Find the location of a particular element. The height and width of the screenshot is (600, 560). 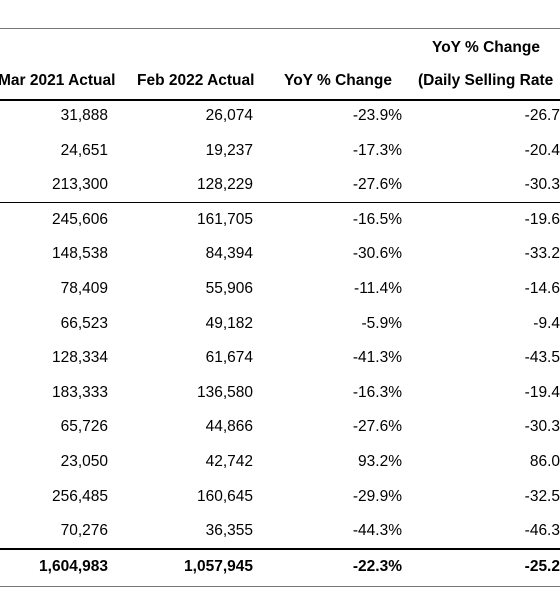

table-cell: 256,485 is located at coordinates (79, 496).